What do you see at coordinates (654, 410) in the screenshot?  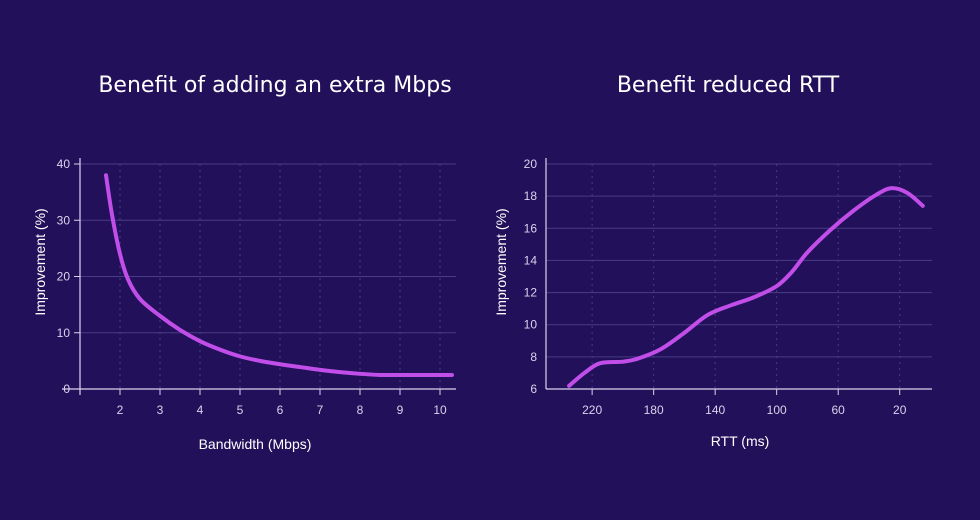 I see `x-tick-label: 180` at bounding box center [654, 410].